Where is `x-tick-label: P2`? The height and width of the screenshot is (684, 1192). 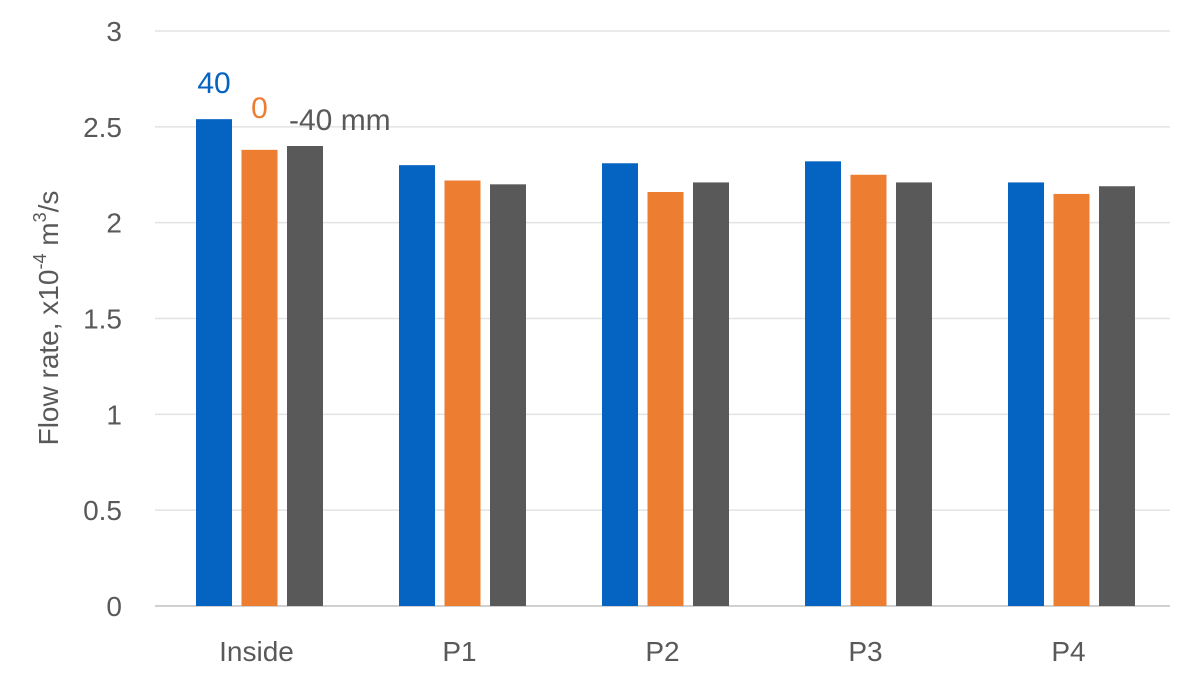 x-tick-label: P2 is located at coordinates (662, 651).